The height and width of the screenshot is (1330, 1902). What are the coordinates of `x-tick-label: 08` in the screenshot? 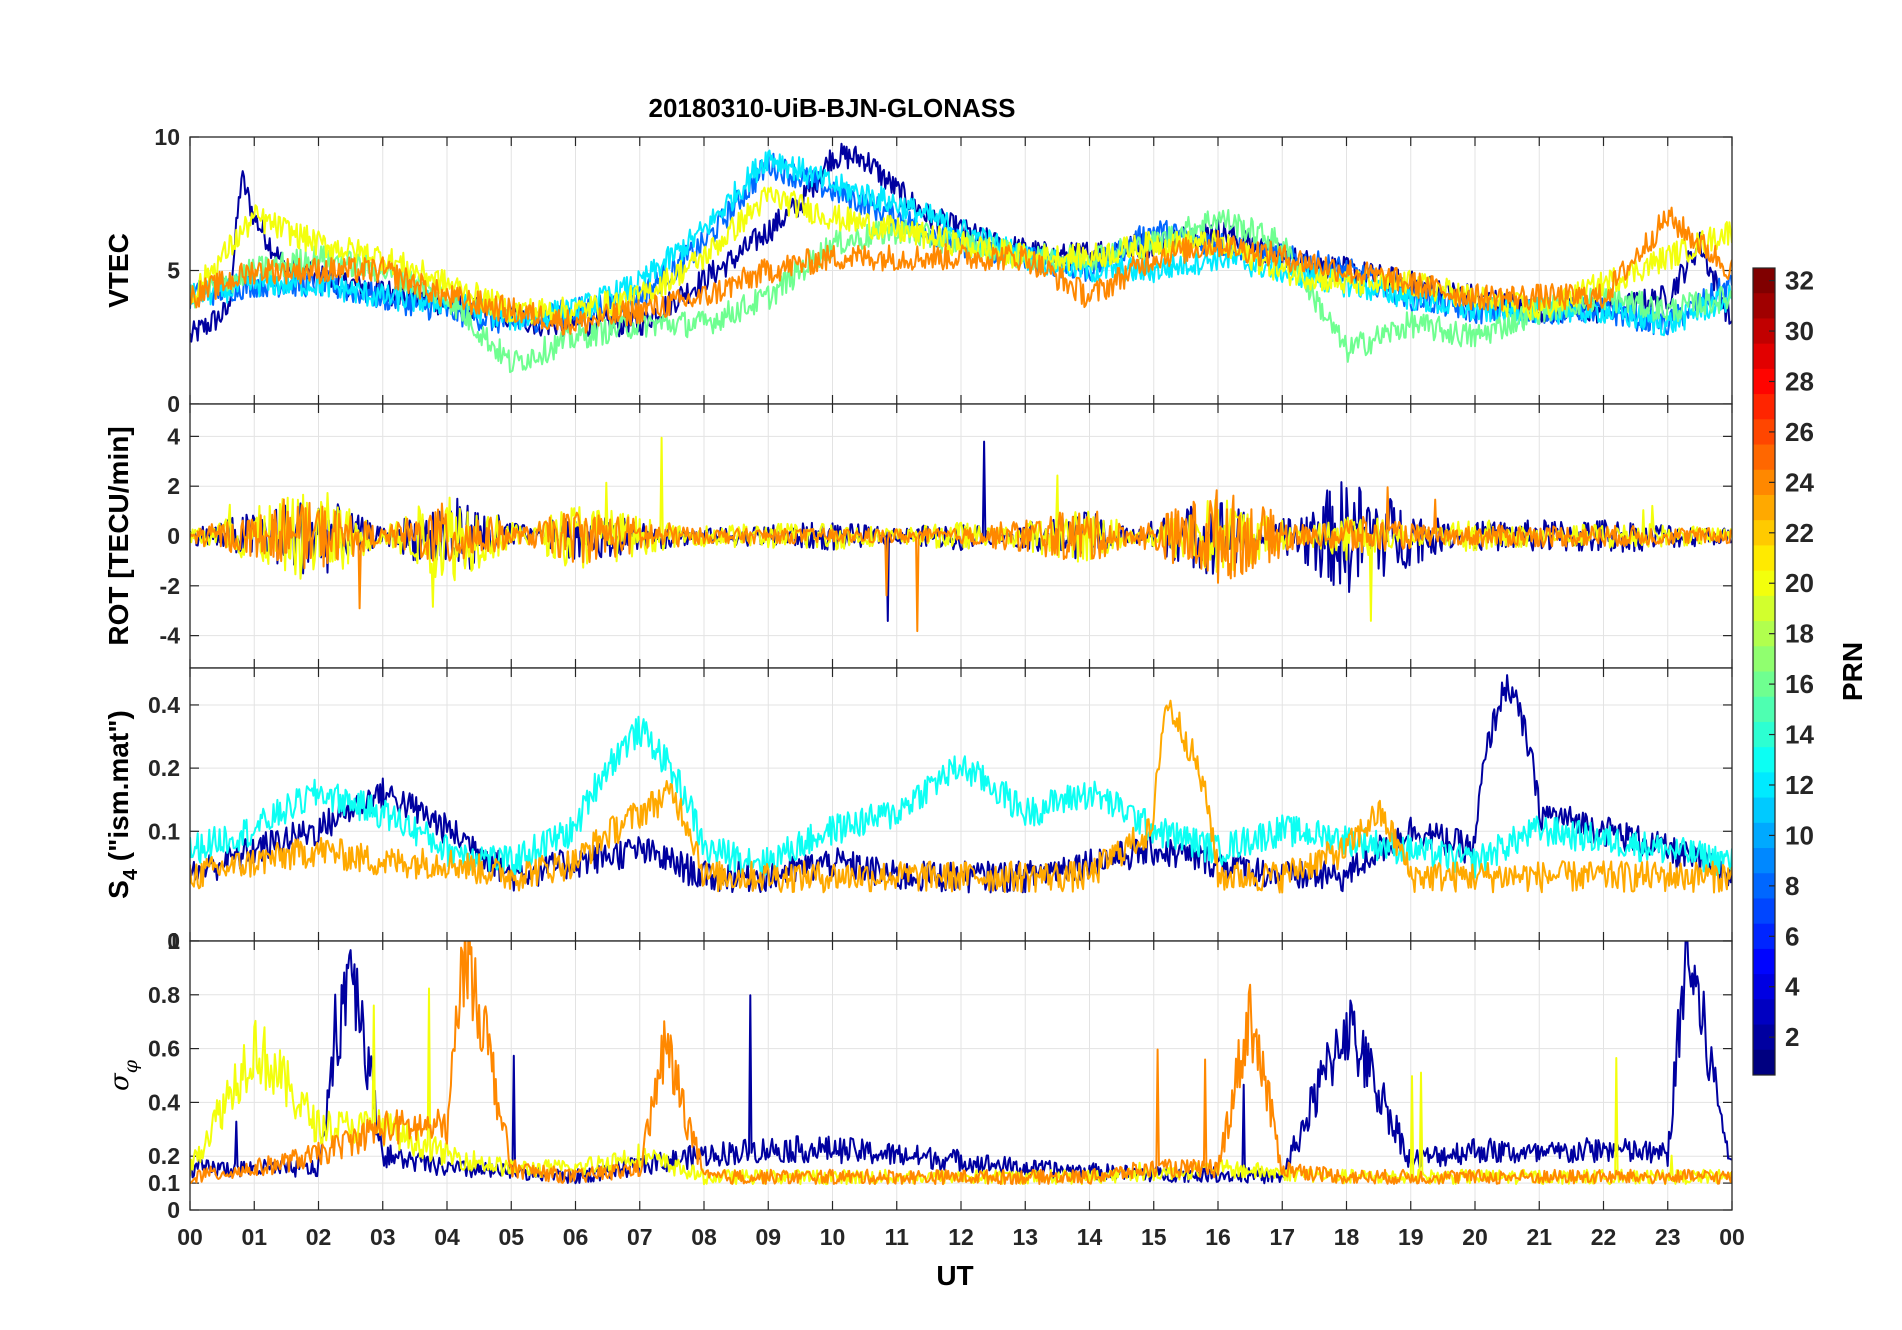 It's located at (704, 1237).